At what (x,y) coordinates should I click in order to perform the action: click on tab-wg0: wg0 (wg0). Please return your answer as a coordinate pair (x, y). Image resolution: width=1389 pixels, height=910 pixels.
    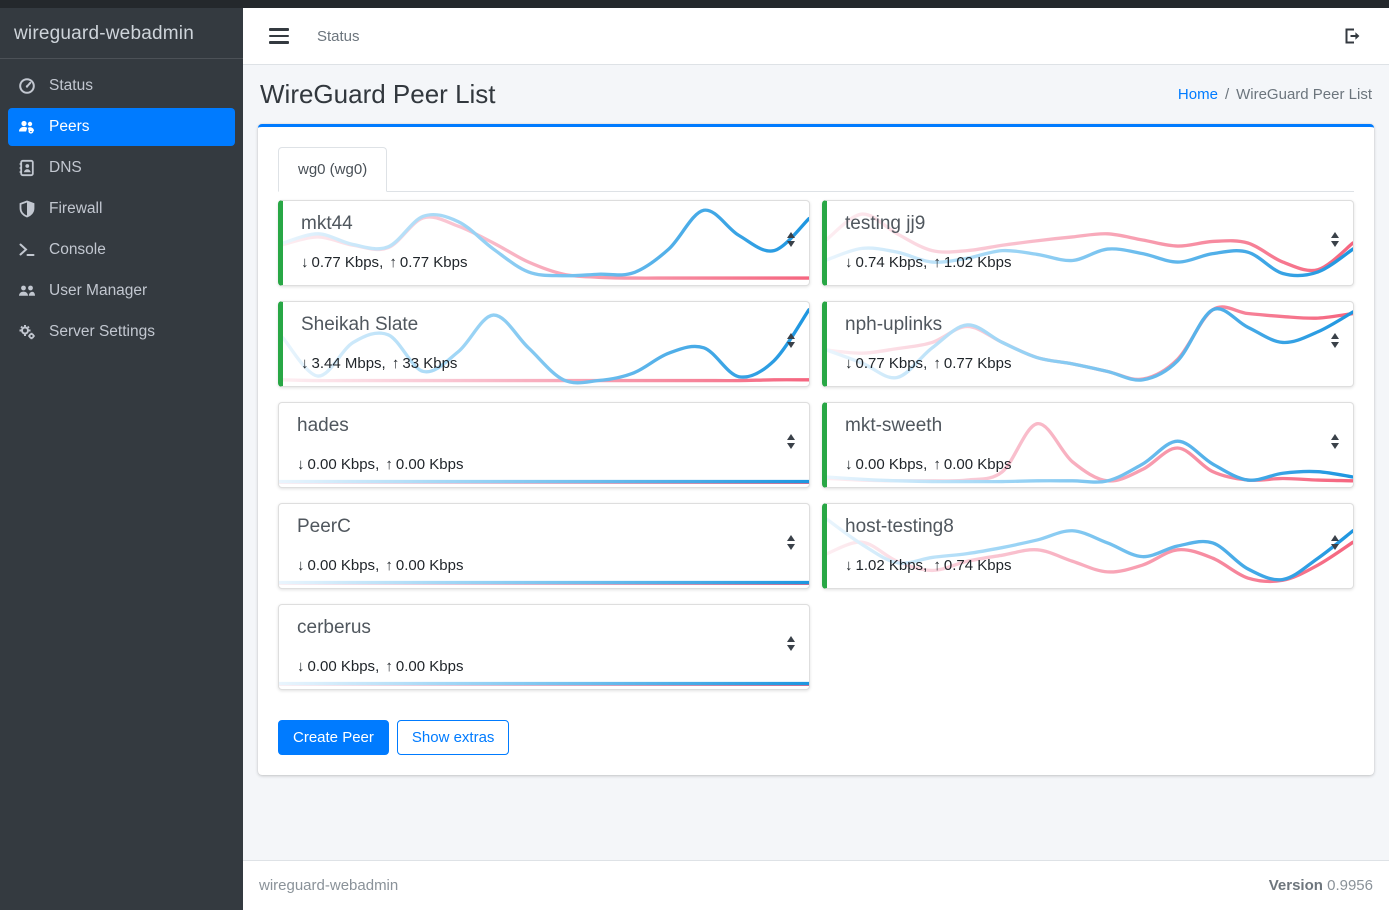
    Looking at the image, I should click on (333, 169).